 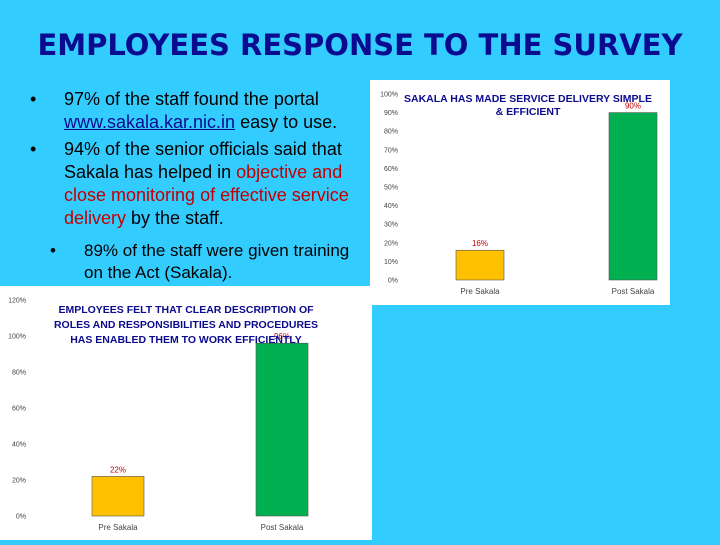 I want to click on chart-b-ytick-label: 100%, so click(x=17, y=337).